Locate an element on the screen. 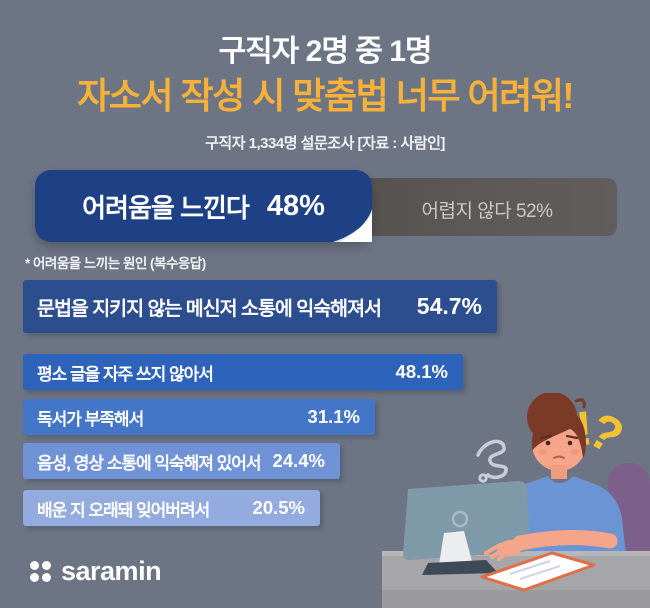  survey-source: 구직자 1,334명 설문조사 [자료 : 사람인] is located at coordinates (325, 143).